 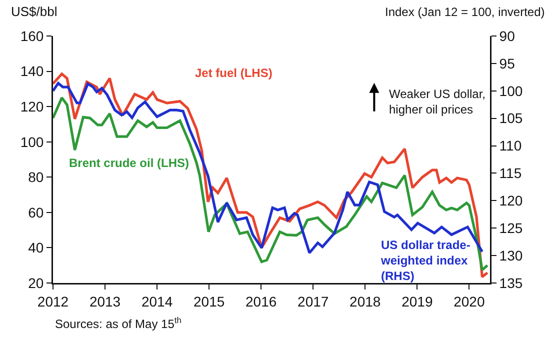 I want to click on x-tick-label: 2013, so click(x=105, y=301).